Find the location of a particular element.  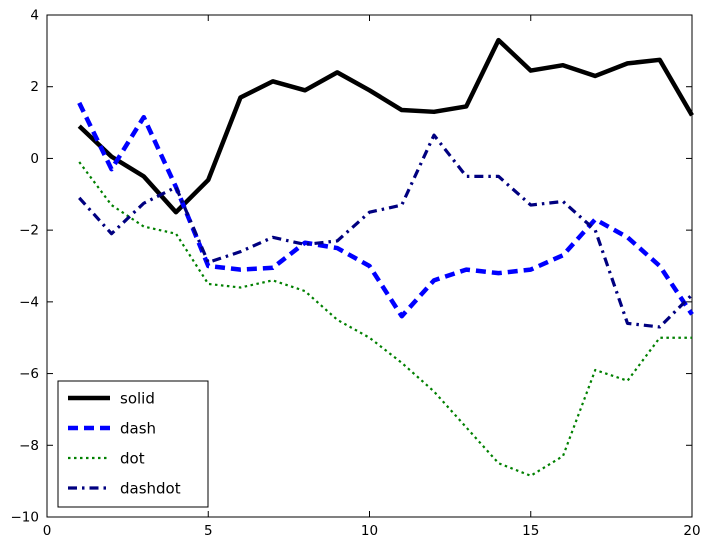

legend-label-dot: dot is located at coordinates (132, 459).